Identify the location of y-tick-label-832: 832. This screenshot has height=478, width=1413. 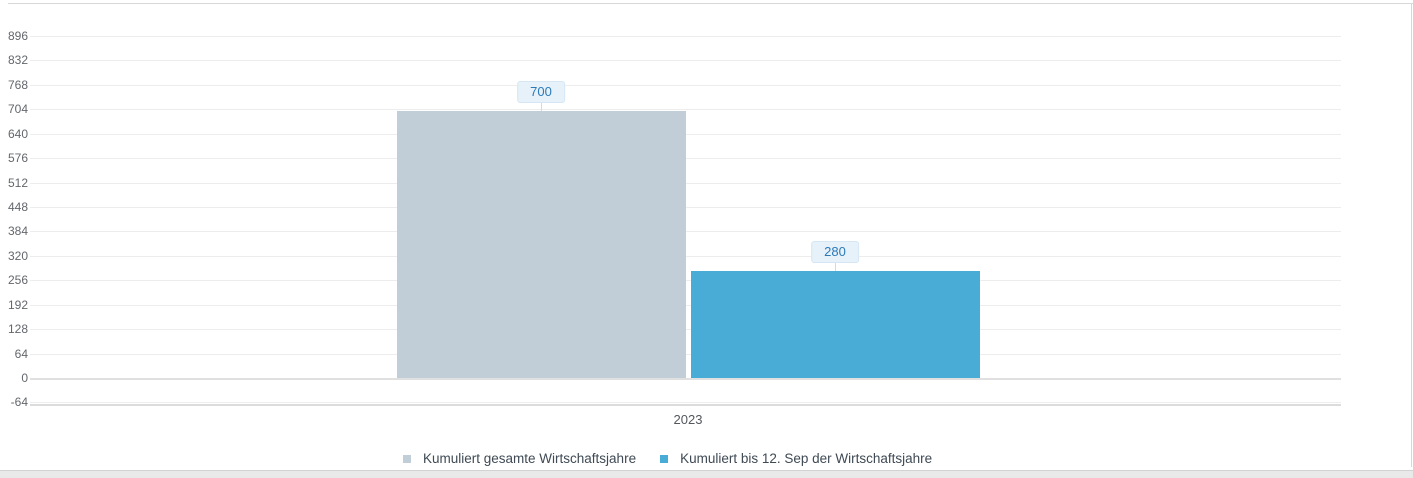
(17, 60).